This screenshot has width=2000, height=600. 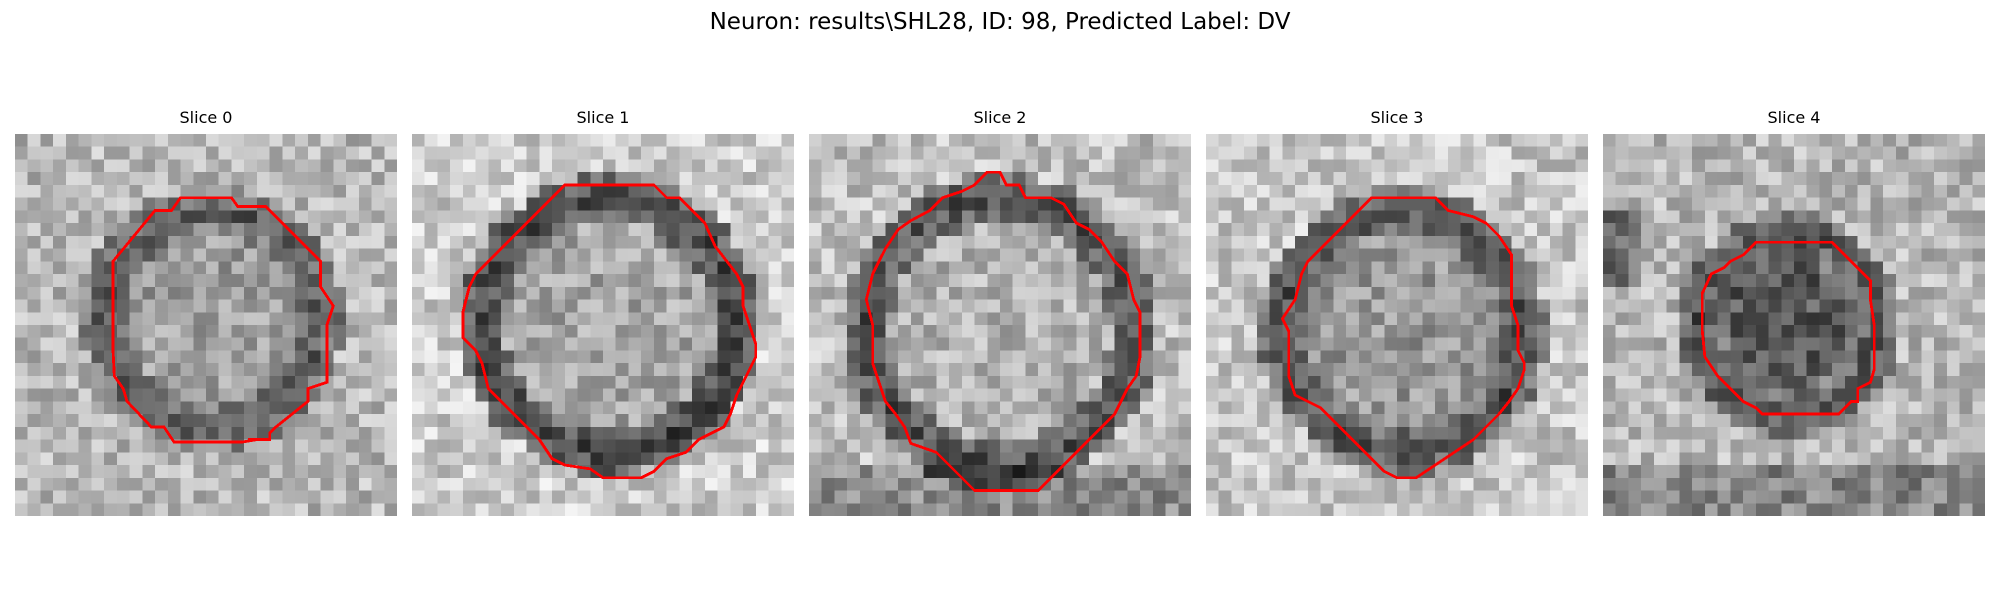 I want to click on slice-panel-1: Slice 1, so click(x=603, y=313).